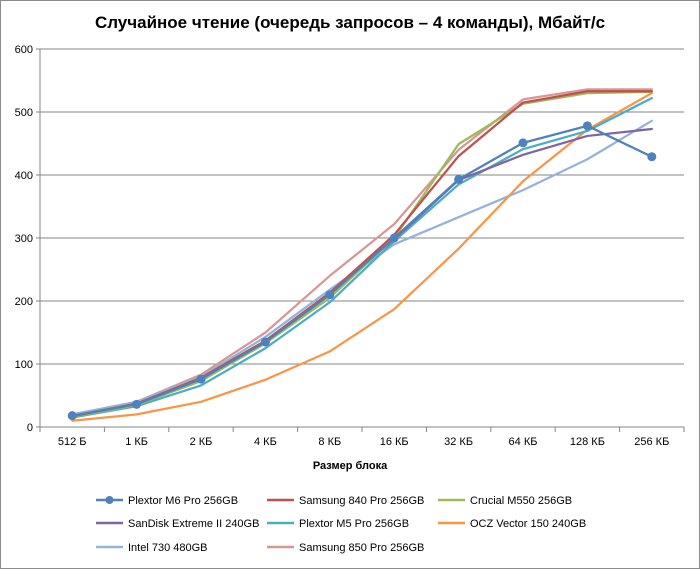 The height and width of the screenshot is (569, 700). I want to click on legend-label: SanDisk Extreme II 240GB, so click(193, 524).